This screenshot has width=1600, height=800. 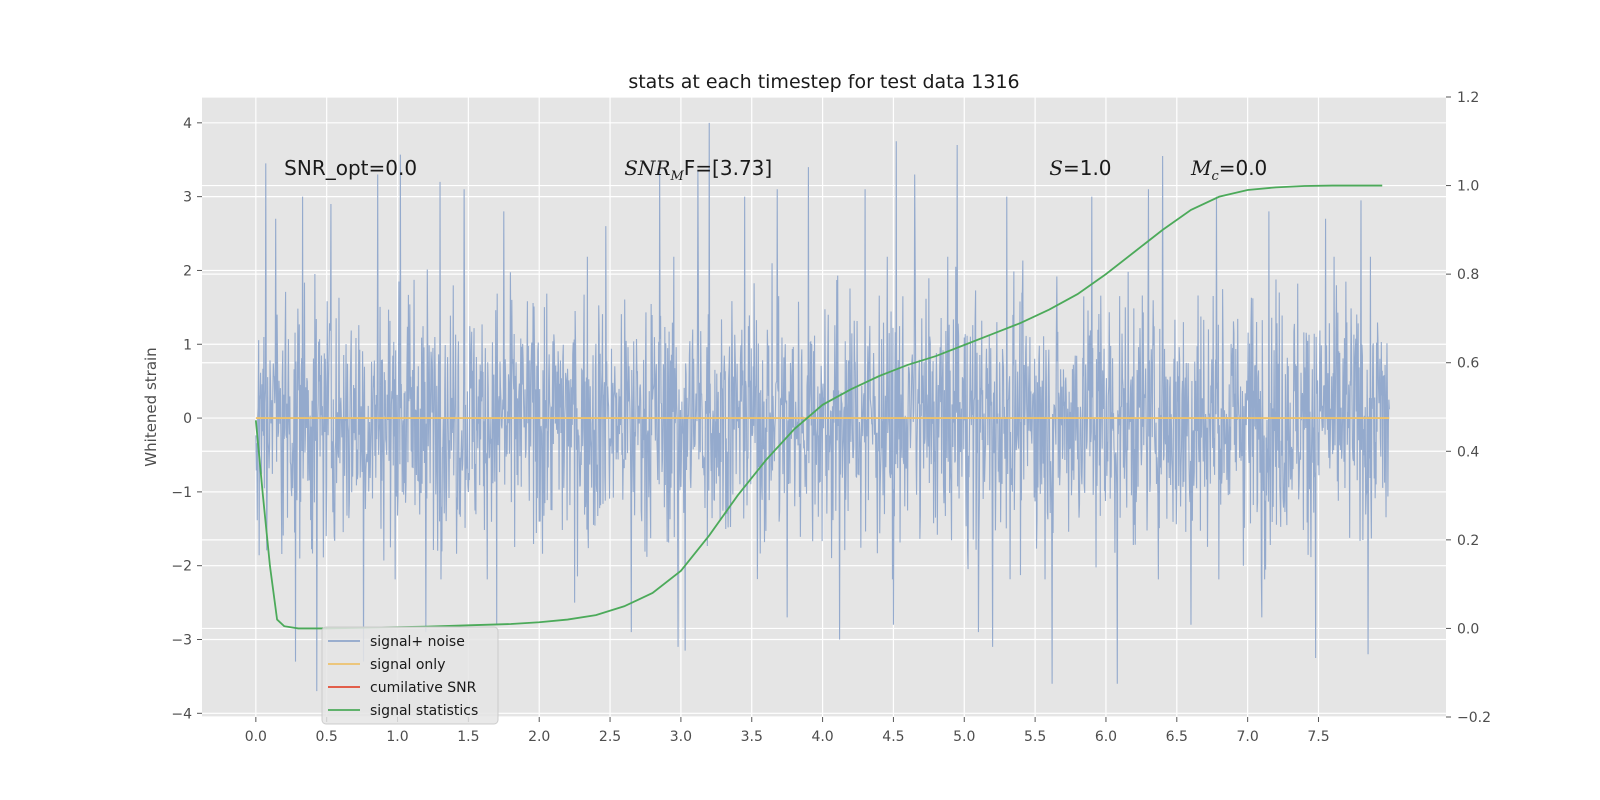 What do you see at coordinates (775, 170) in the screenshot?
I see `annotations: SNR_opt=0.0 SNRMF=[3.73] S=1.0 Mc=0.0` at bounding box center [775, 170].